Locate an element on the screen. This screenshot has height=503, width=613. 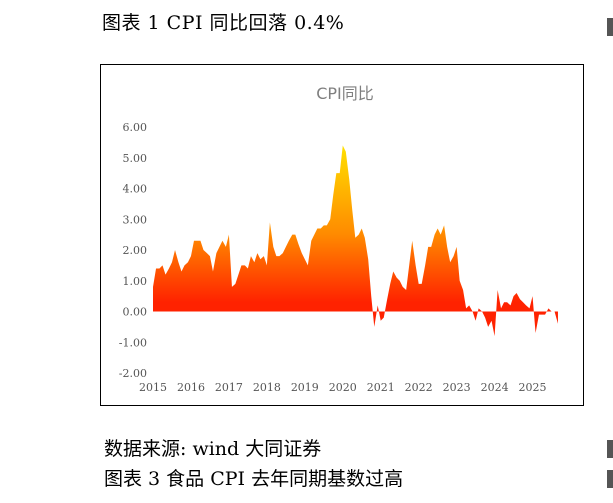
y-axis-ticks: 6.00 5.00 4.00 3.00 2.00 1.00 0.00 -1.00 -2.00 is located at coordinates (133, 250).